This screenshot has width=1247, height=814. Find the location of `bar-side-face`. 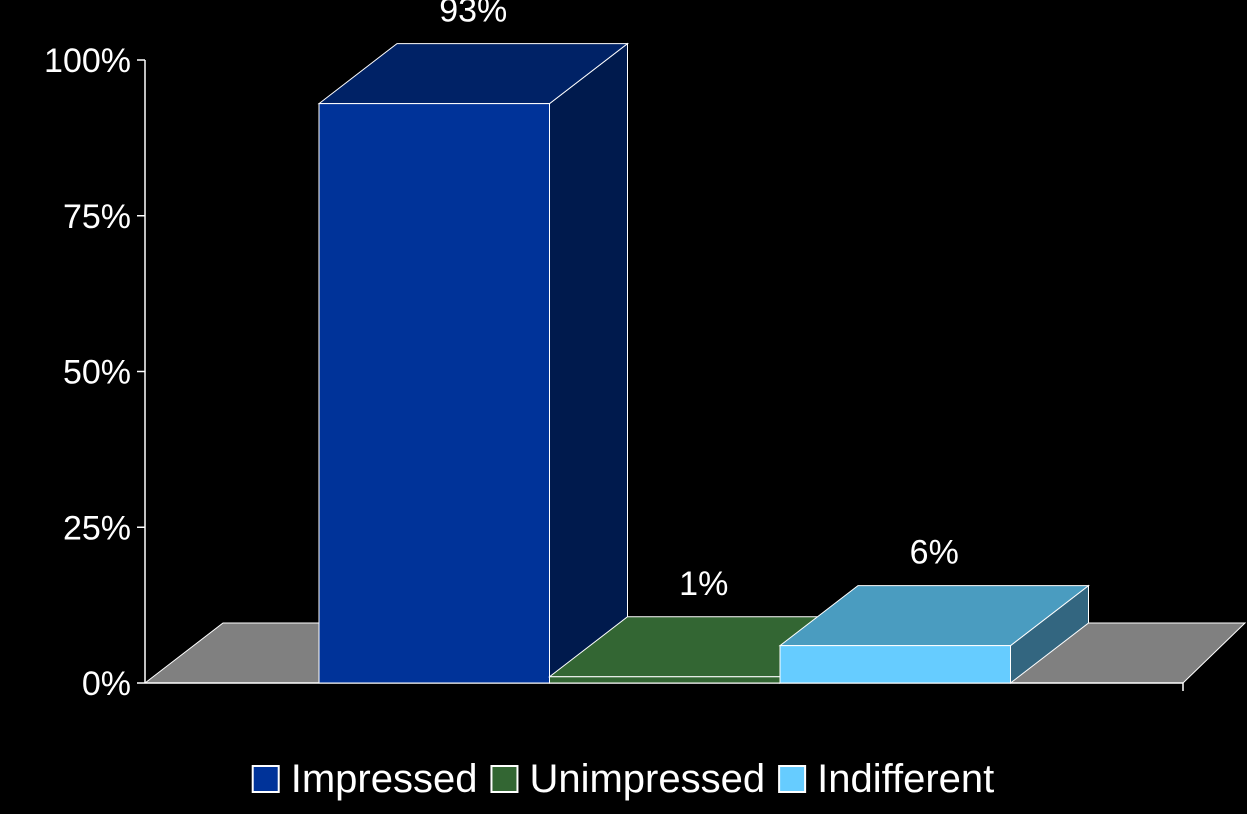

bar-side-face is located at coordinates (588, 363).